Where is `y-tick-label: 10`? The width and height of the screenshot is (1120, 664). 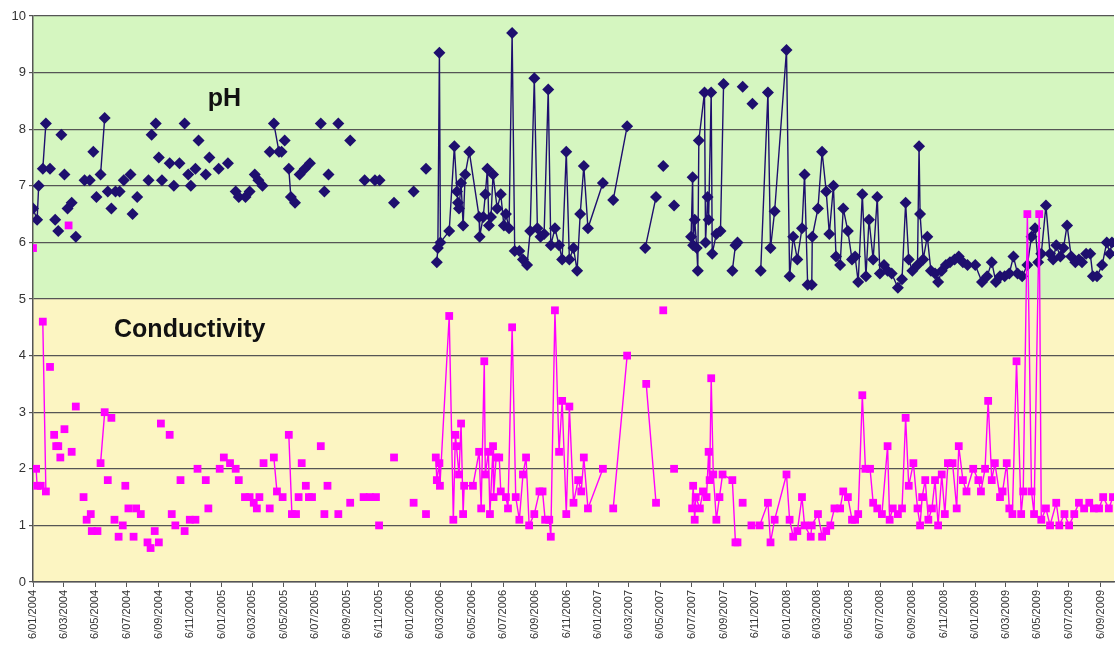
y-tick-label: 10 is located at coordinates (18, 15).